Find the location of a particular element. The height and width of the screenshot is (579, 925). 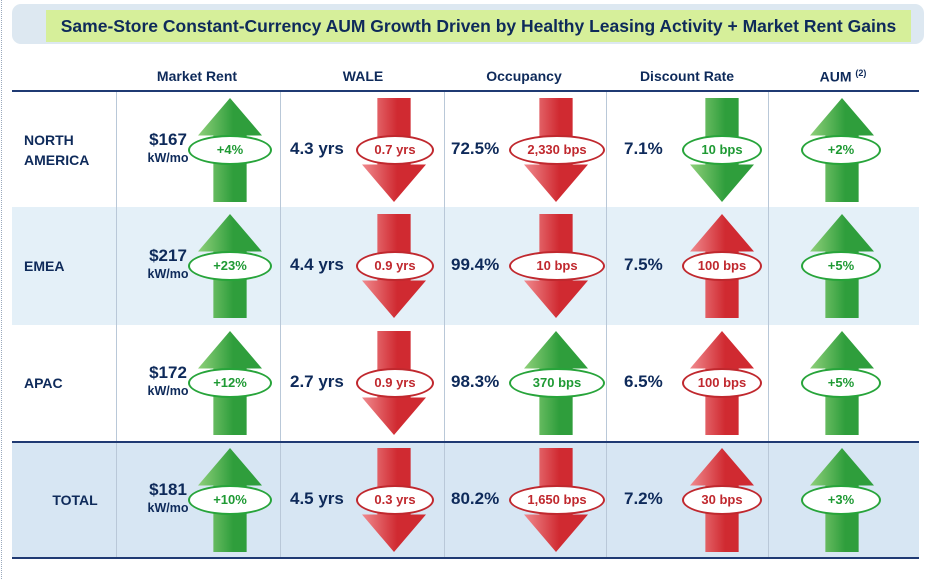

occupancy-value: 80.2% is located at coordinates (475, 498).